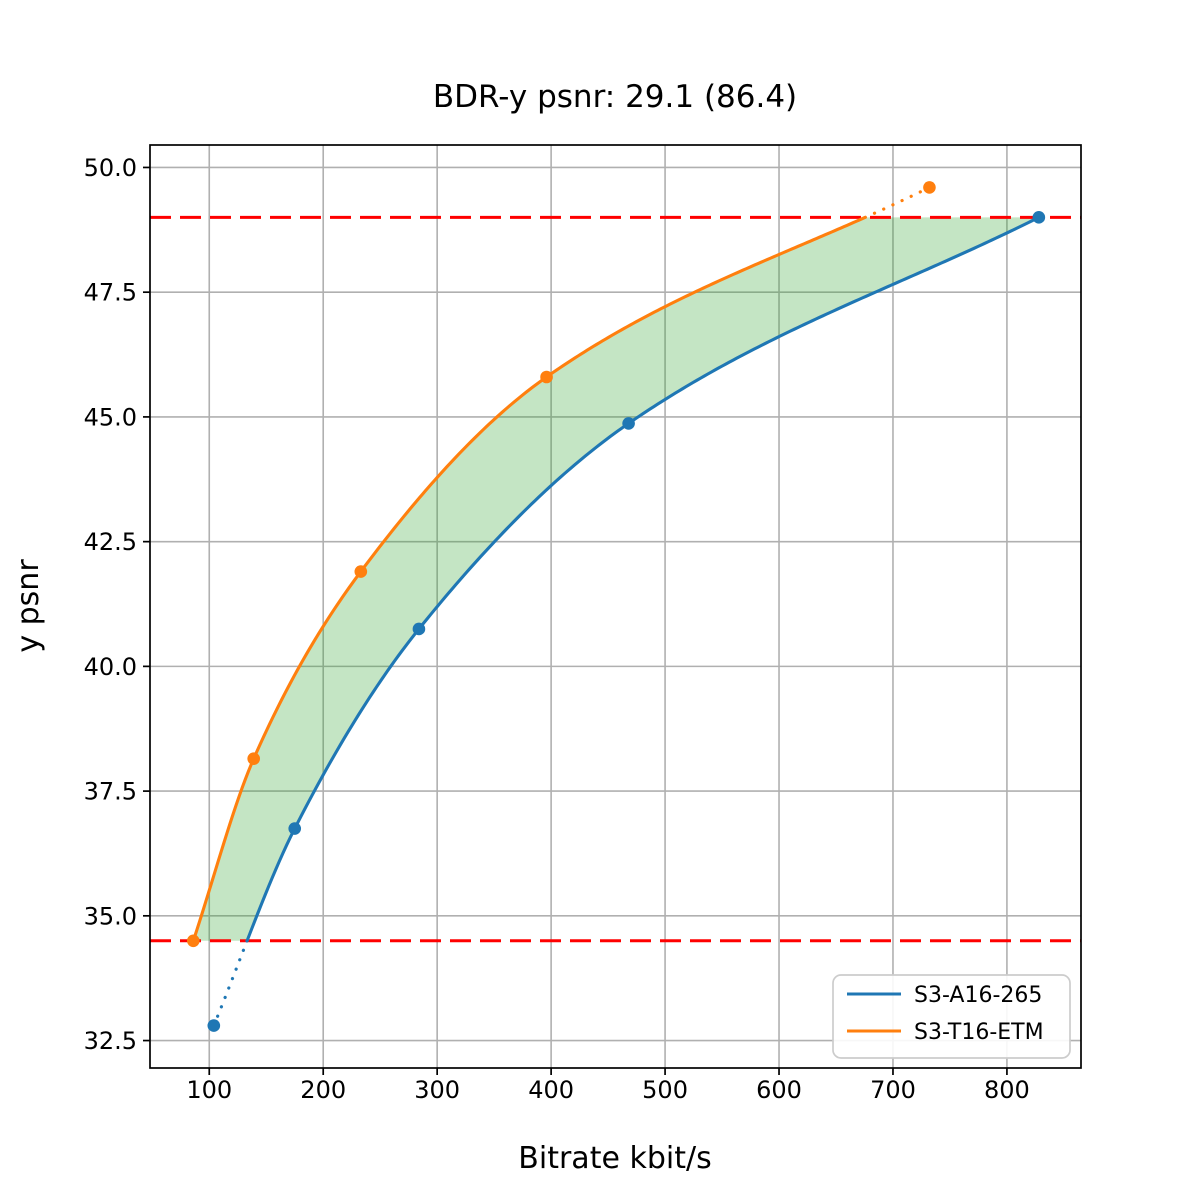 The width and height of the screenshot is (1200, 1200). I want to click on series-dotted-extension-s3-t16-etm, so click(897, 202).